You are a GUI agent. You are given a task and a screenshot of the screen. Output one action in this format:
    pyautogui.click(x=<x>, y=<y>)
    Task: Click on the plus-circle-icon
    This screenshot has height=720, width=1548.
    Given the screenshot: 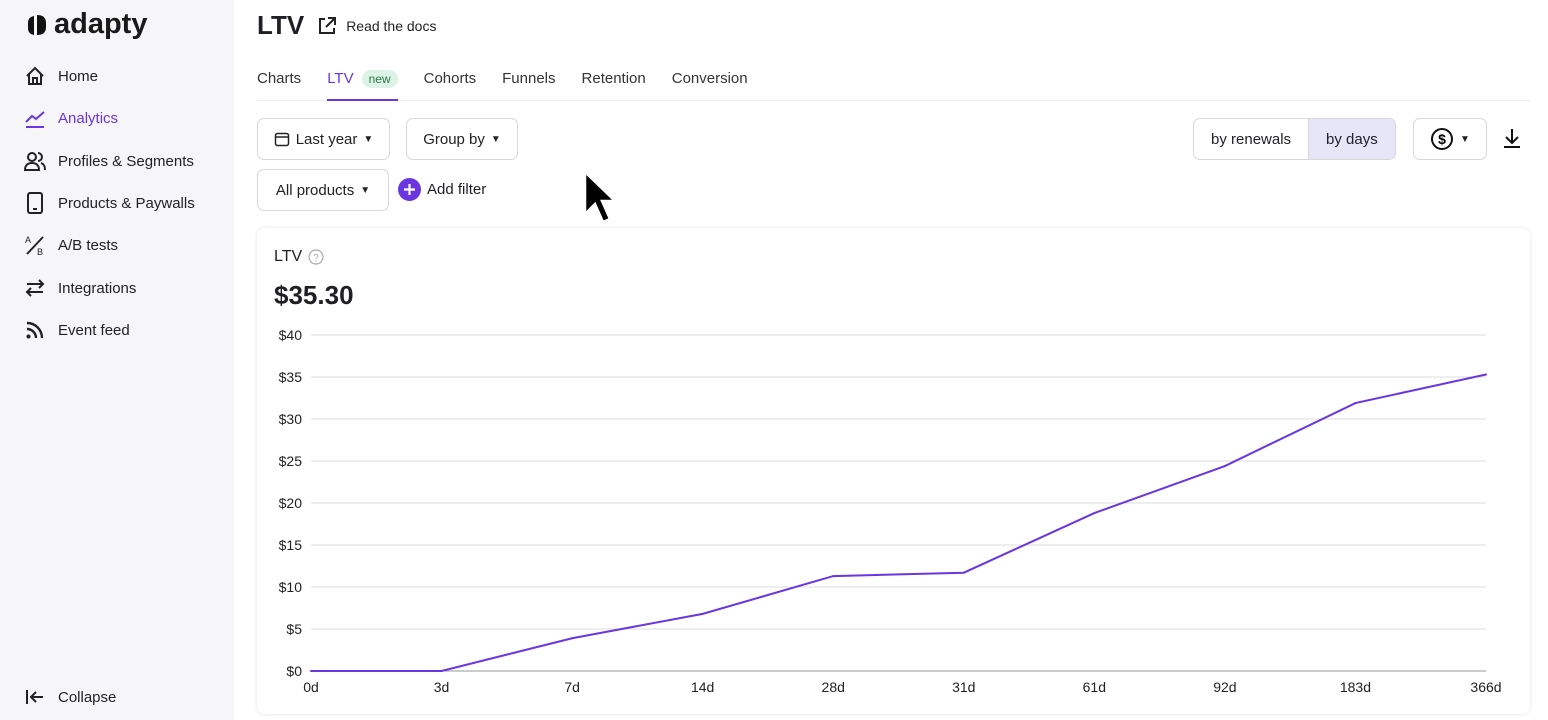 What is the action you would take?
    pyautogui.click(x=409, y=189)
    